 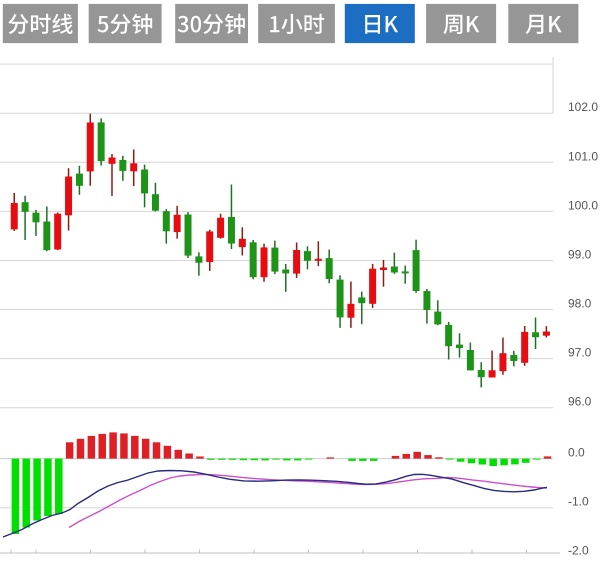 I want to click on svg-text: 101.0, so click(x=583, y=156).